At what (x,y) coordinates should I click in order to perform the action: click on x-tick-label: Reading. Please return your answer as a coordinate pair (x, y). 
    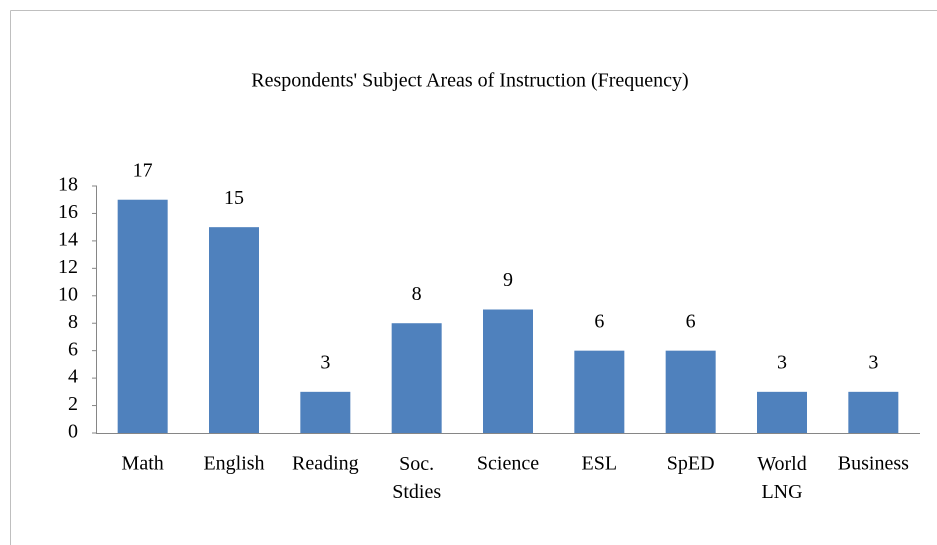
    Looking at the image, I should click on (325, 464).